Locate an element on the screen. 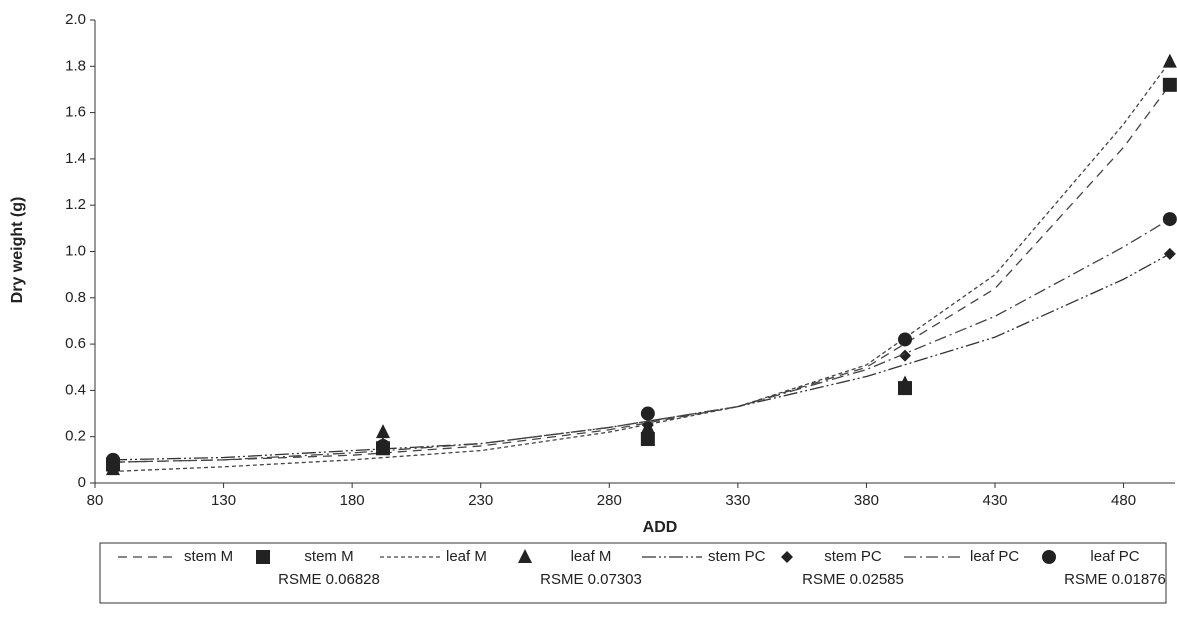 The image size is (1177, 627). x-tick-label: 480 is located at coordinates (1123, 500).